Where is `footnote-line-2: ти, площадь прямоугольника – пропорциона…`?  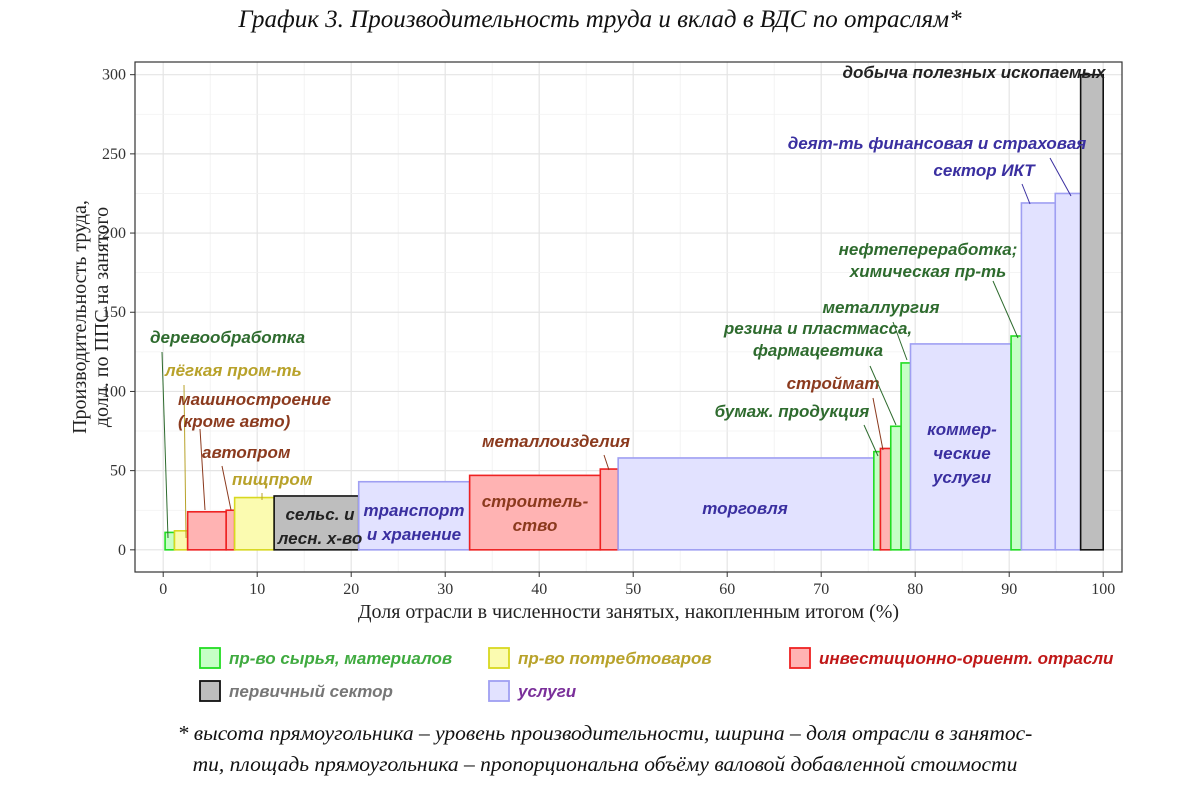
footnote-line-2: ти, площадь прямоугольника – пропорциона… is located at coordinates (605, 764).